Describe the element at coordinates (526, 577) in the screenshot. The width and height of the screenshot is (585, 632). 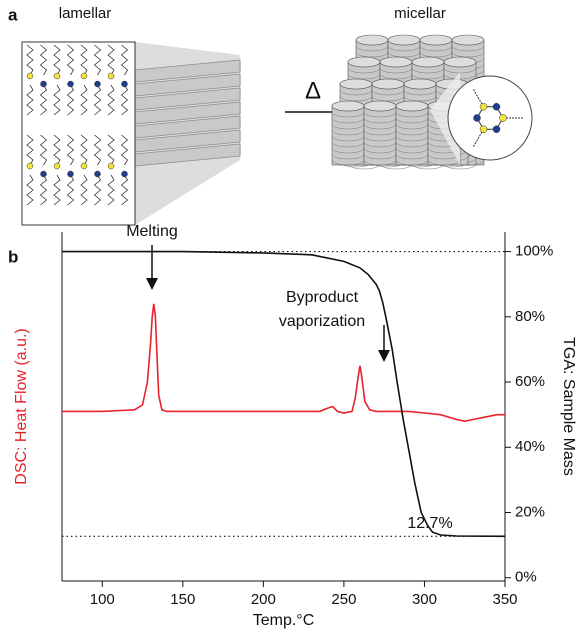
I see `y2-tick-label: 0%` at that location.